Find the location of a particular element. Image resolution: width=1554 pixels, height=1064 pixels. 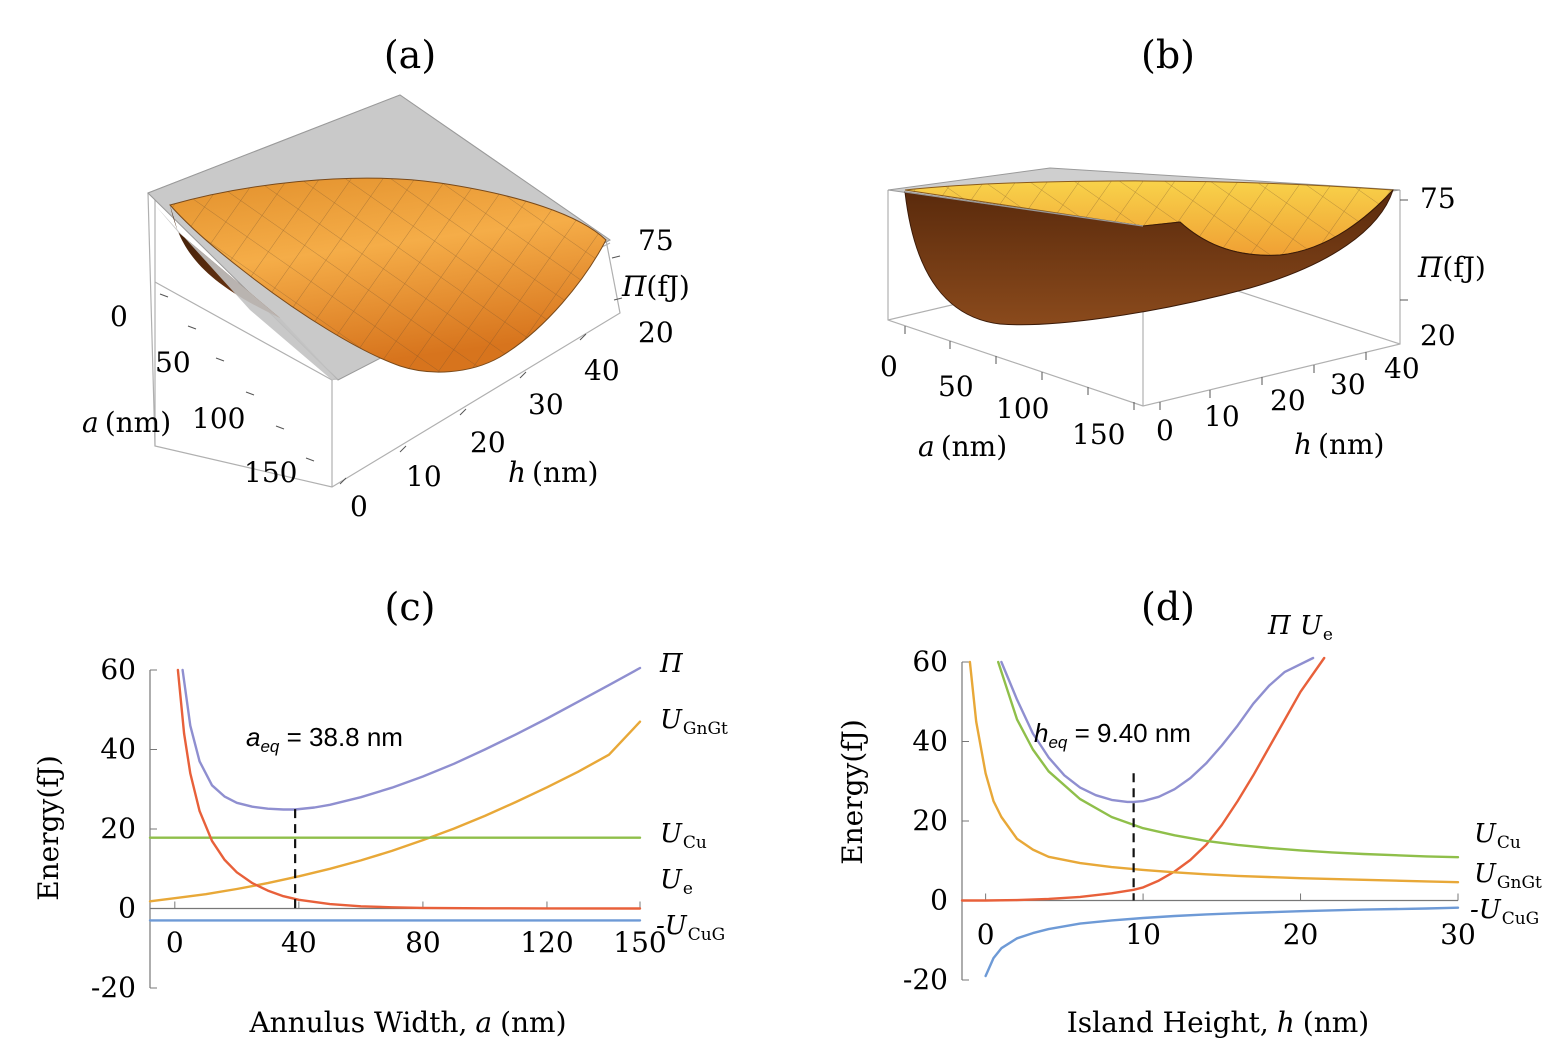

panel-d-label-ue: Ue is located at coordinates (1316, 628).